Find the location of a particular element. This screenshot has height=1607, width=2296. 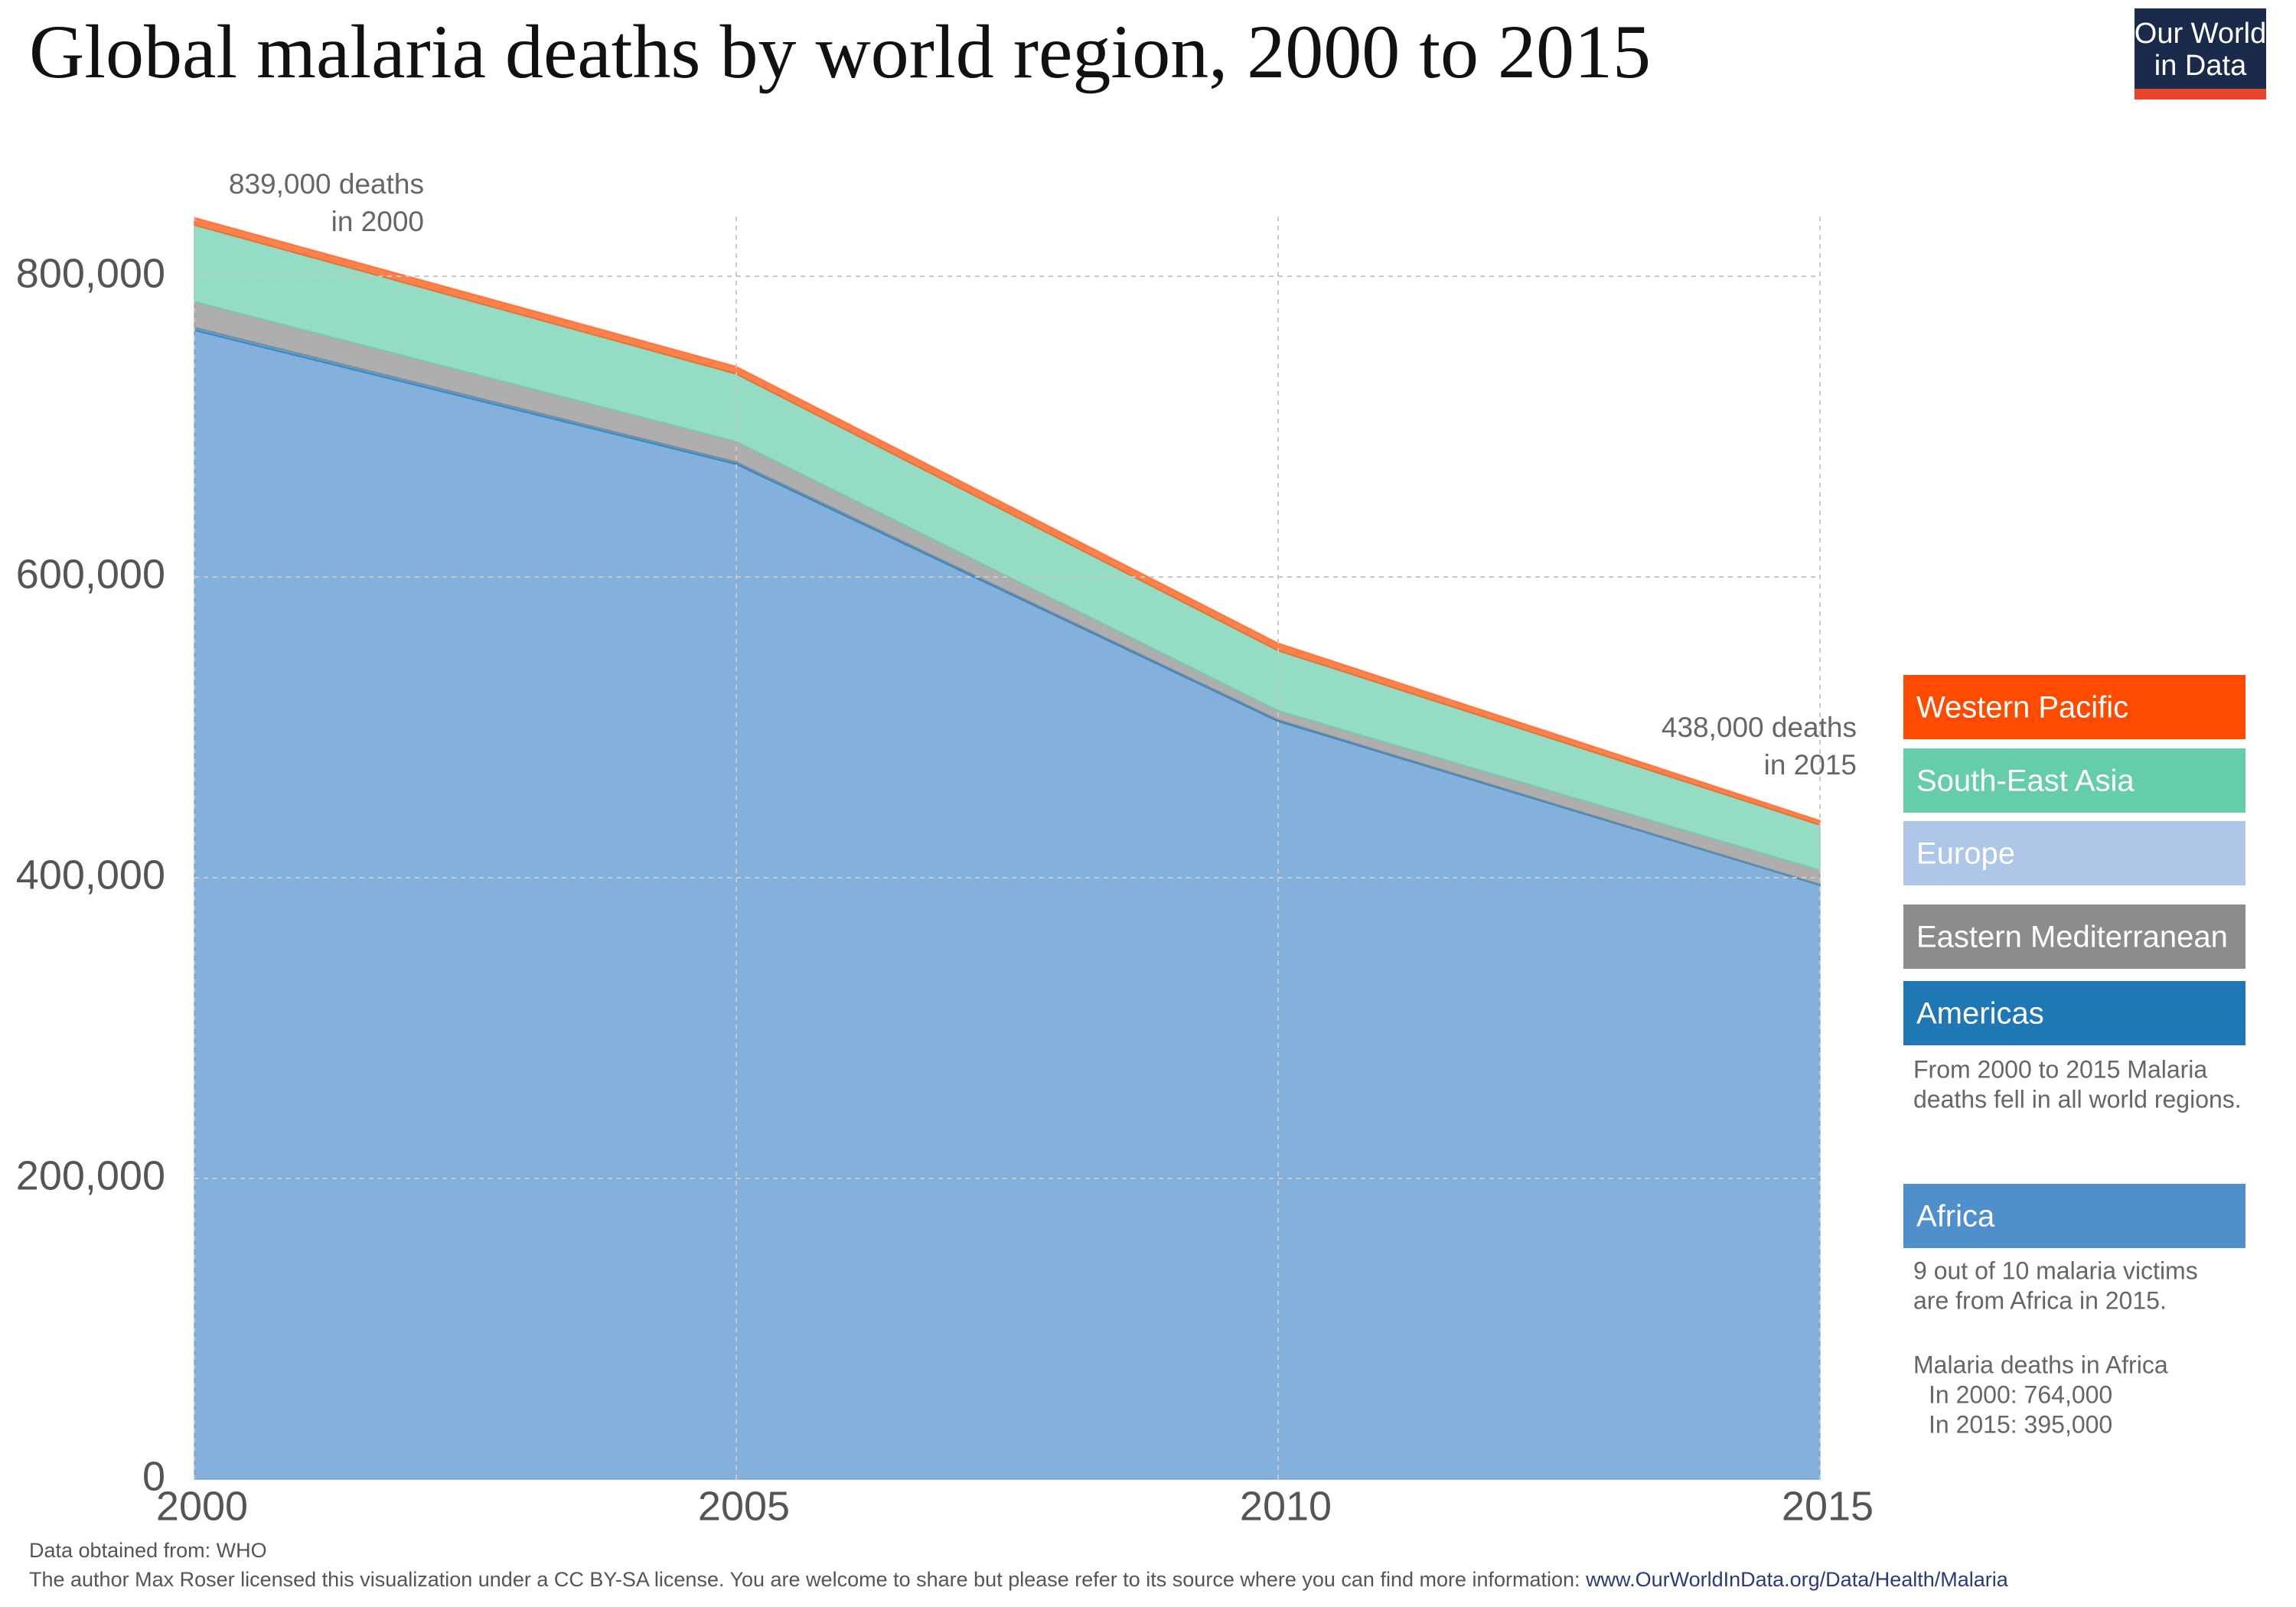

x-tick-label: 2015 is located at coordinates (1828, 1506).